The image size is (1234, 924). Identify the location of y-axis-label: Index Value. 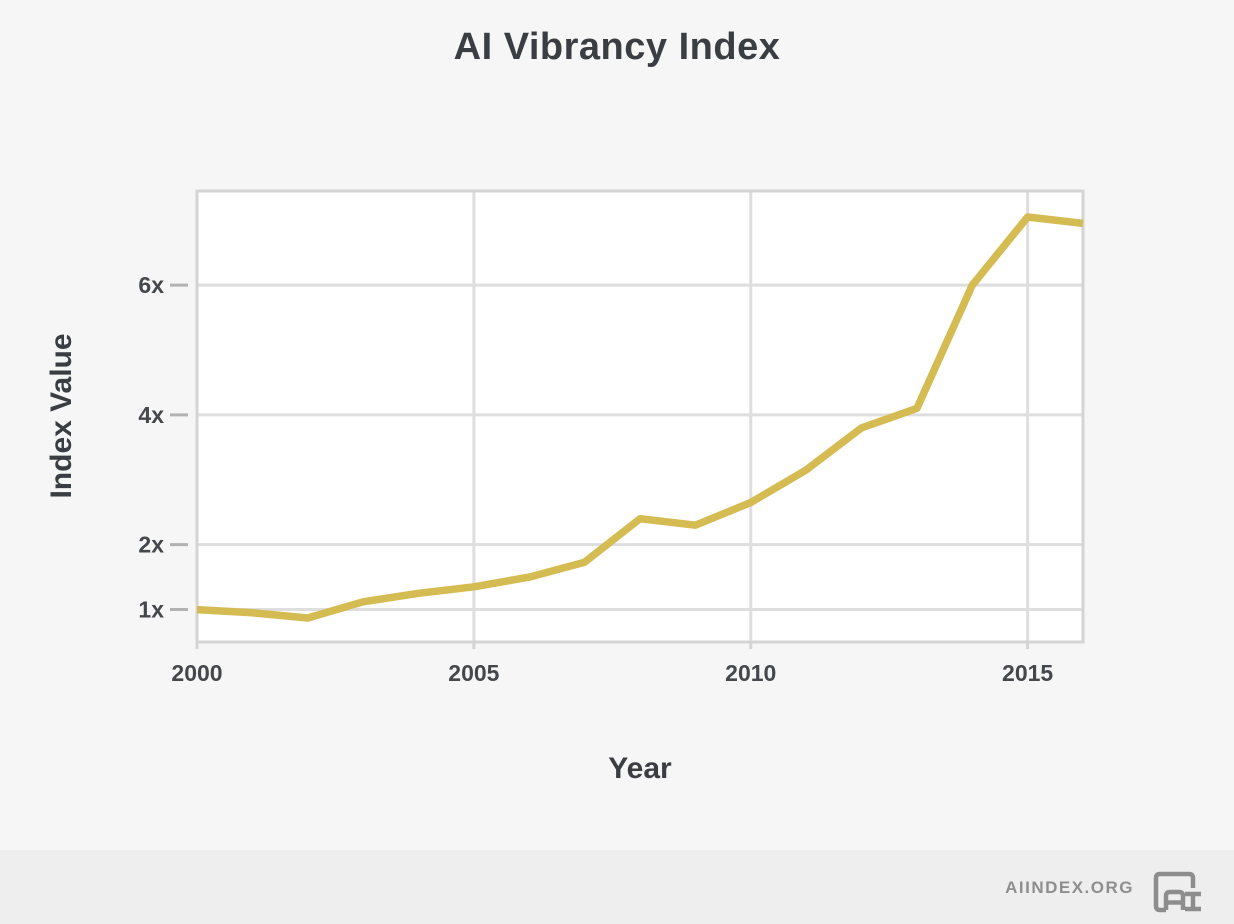
(61, 416).